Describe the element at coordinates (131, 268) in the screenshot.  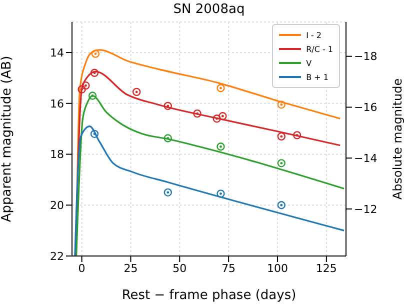
I see `x-tick-label: 25` at that location.